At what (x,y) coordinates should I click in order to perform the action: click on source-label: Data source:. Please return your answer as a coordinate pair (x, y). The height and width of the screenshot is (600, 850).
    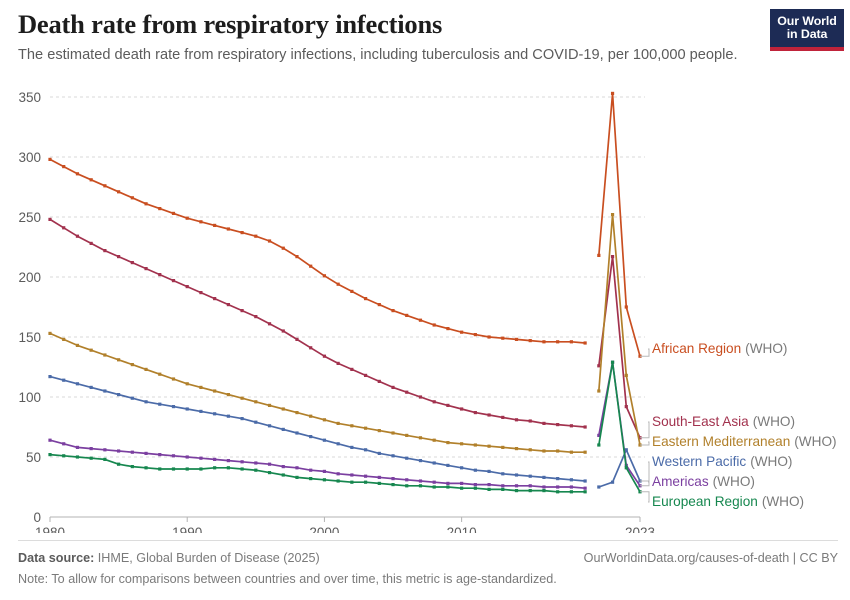
    Looking at the image, I should click on (56, 558).